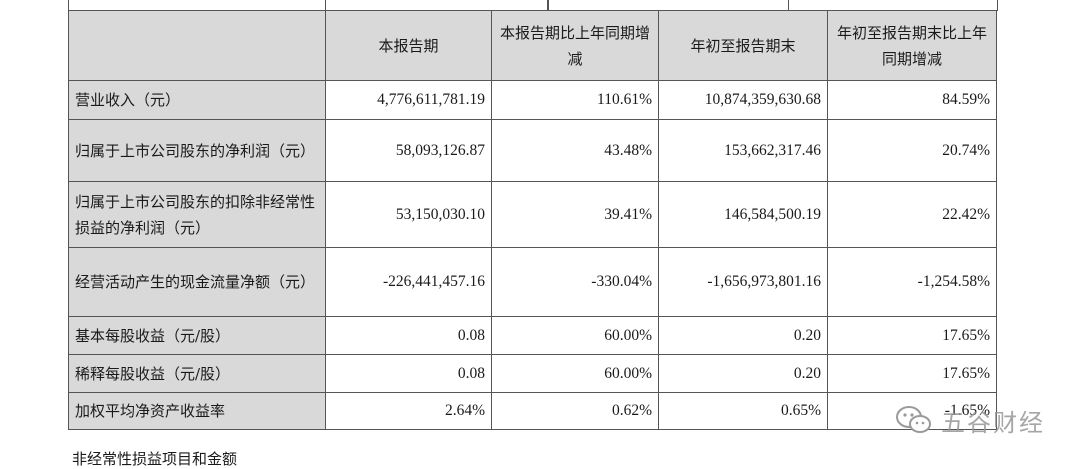  I want to click on table-row: 稀释每股收益（元/股） 0.08 60.00% 0.20 17.65%, so click(532, 373).